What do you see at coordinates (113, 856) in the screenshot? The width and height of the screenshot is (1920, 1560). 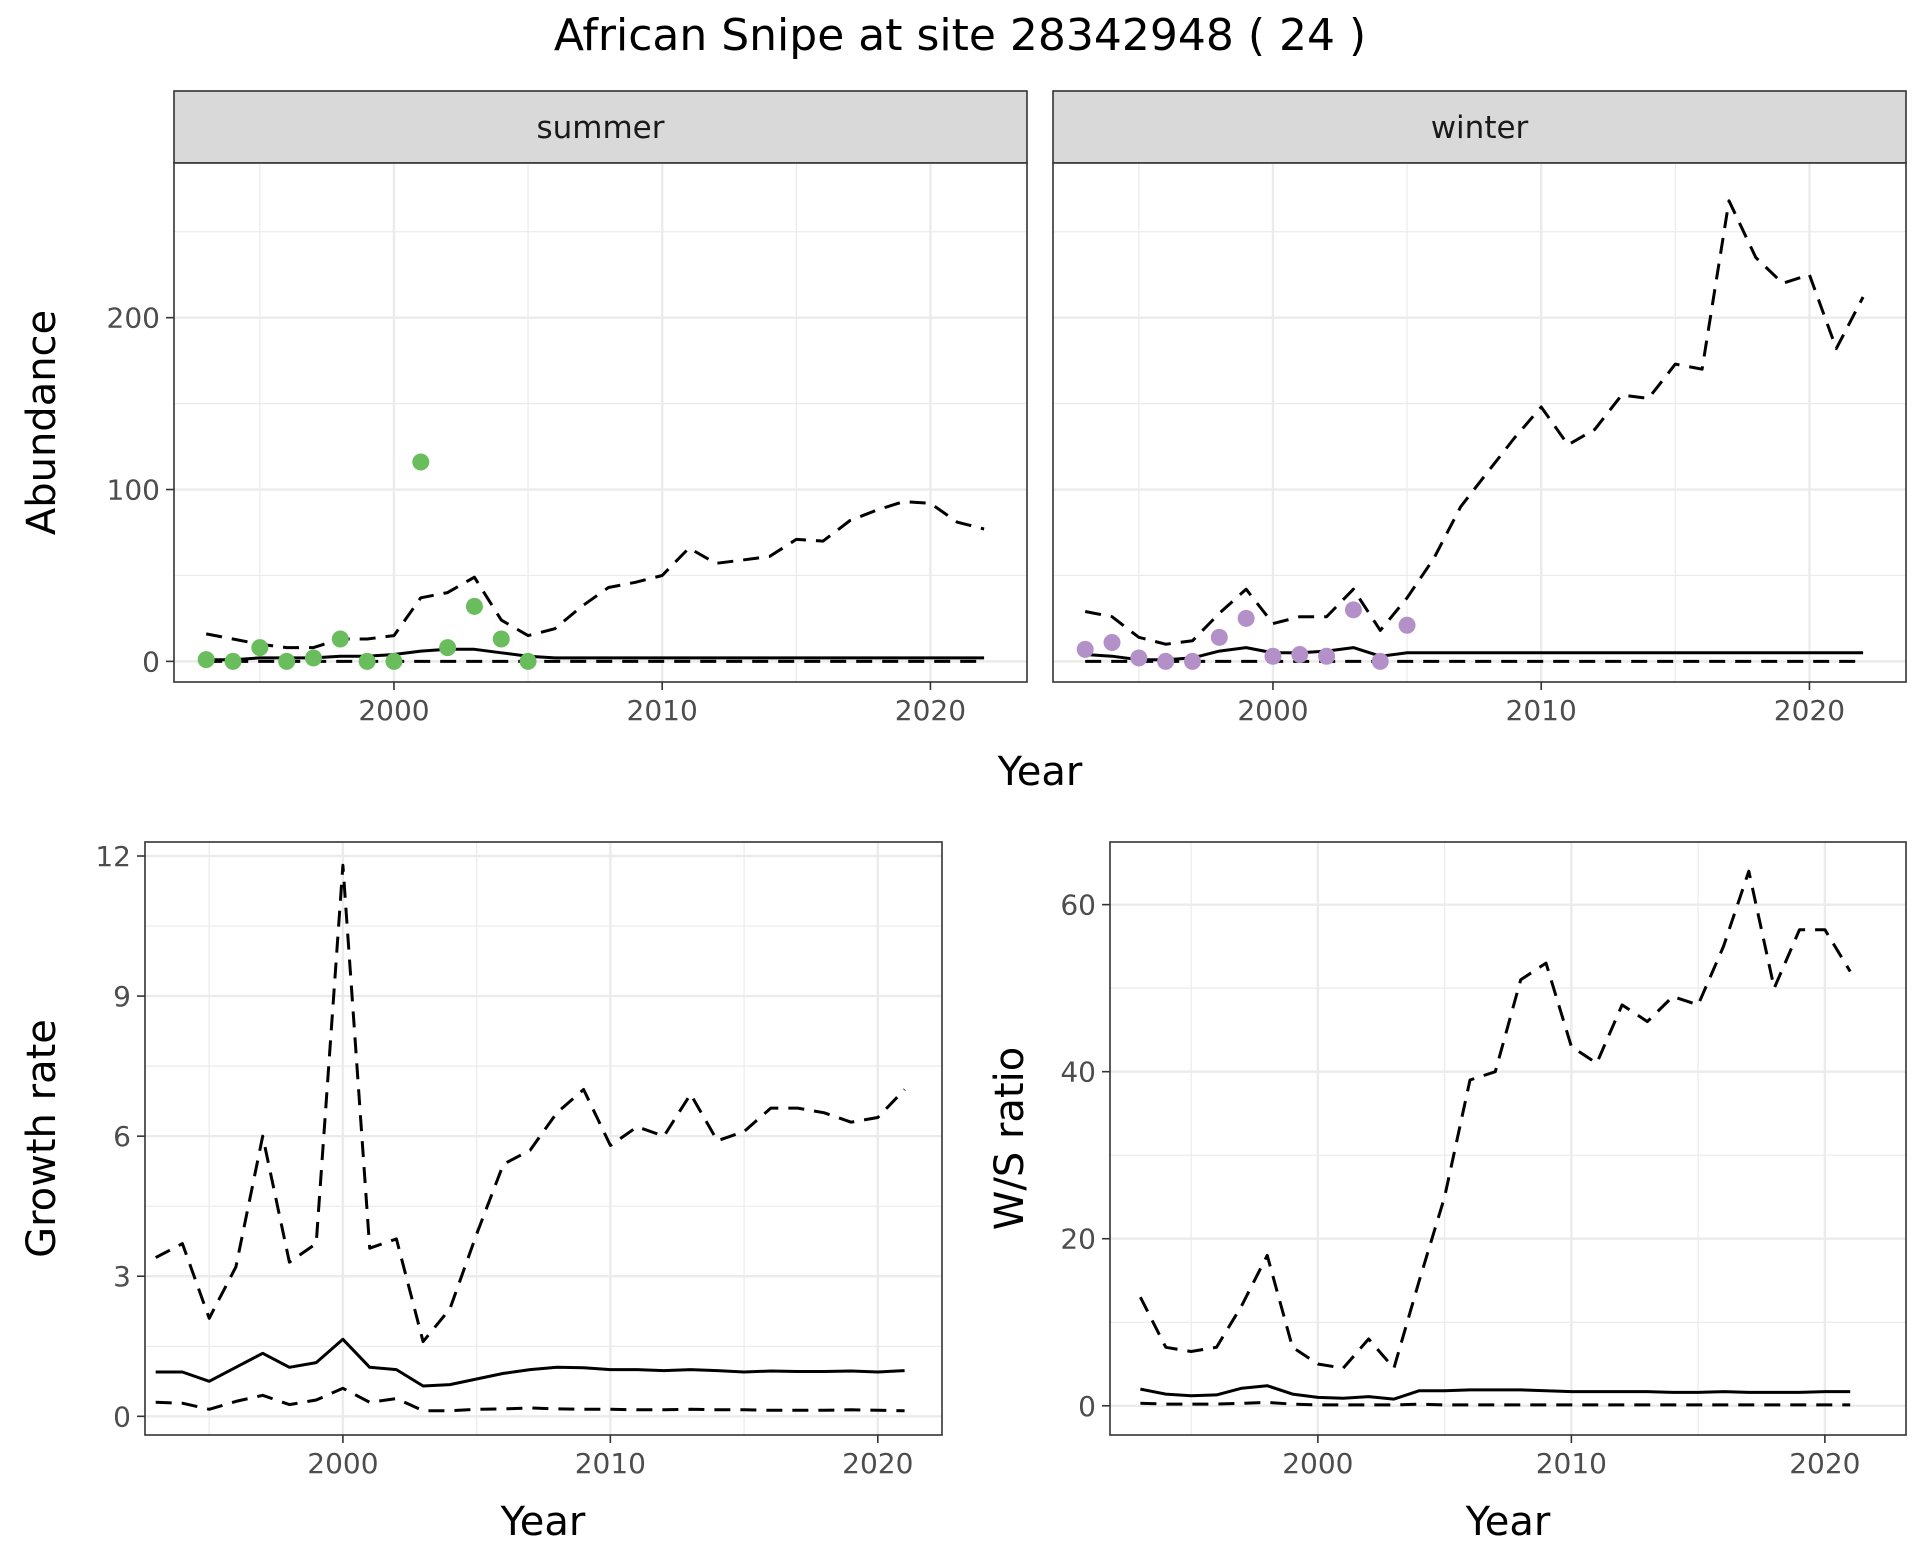 I see `y-tick-label: 12` at bounding box center [113, 856].